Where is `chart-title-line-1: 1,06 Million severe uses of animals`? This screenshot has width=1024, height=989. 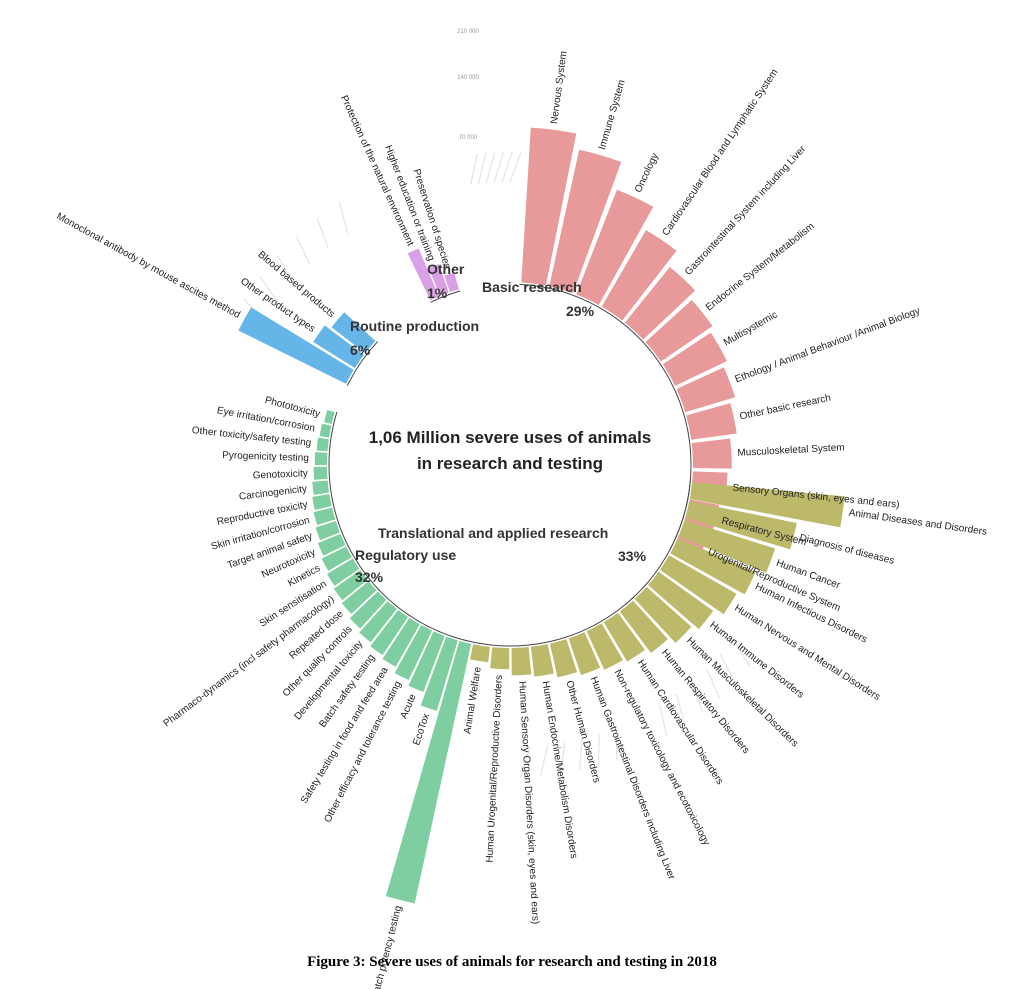 chart-title-line-1: 1,06 Million severe uses of animals is located at coordinates (510, 437).